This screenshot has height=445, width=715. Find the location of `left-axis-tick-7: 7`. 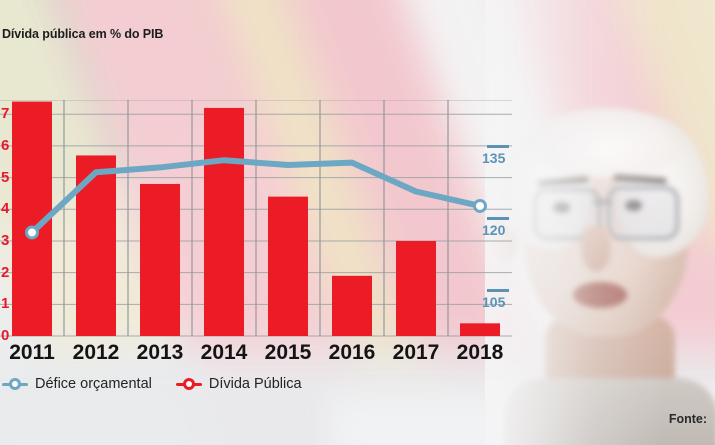

left-axis-tick-7: 7 is located at coordinates (5, 114).